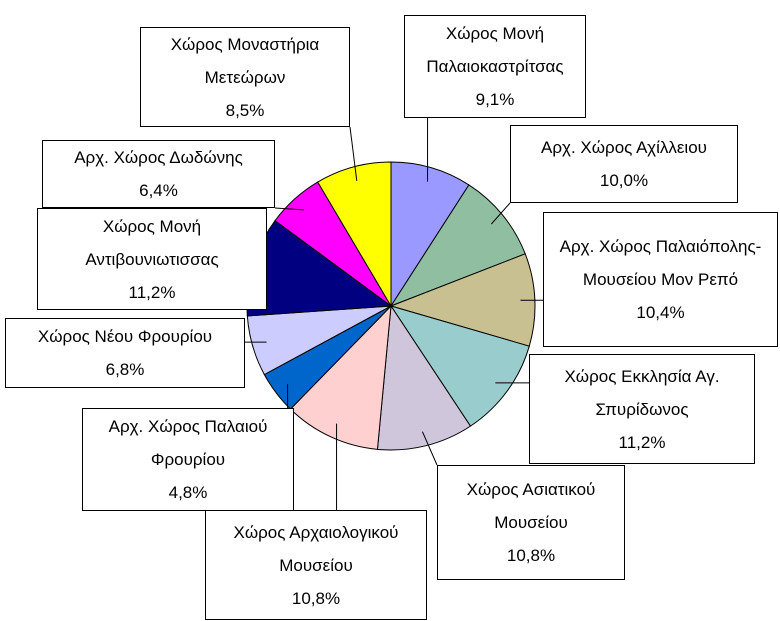 This screenshot has width=780, height=621. What do you see at coordinates (245, 110) in the screenshot?
I see `slice-value: 8,5%` at bounding box center [245, 110].